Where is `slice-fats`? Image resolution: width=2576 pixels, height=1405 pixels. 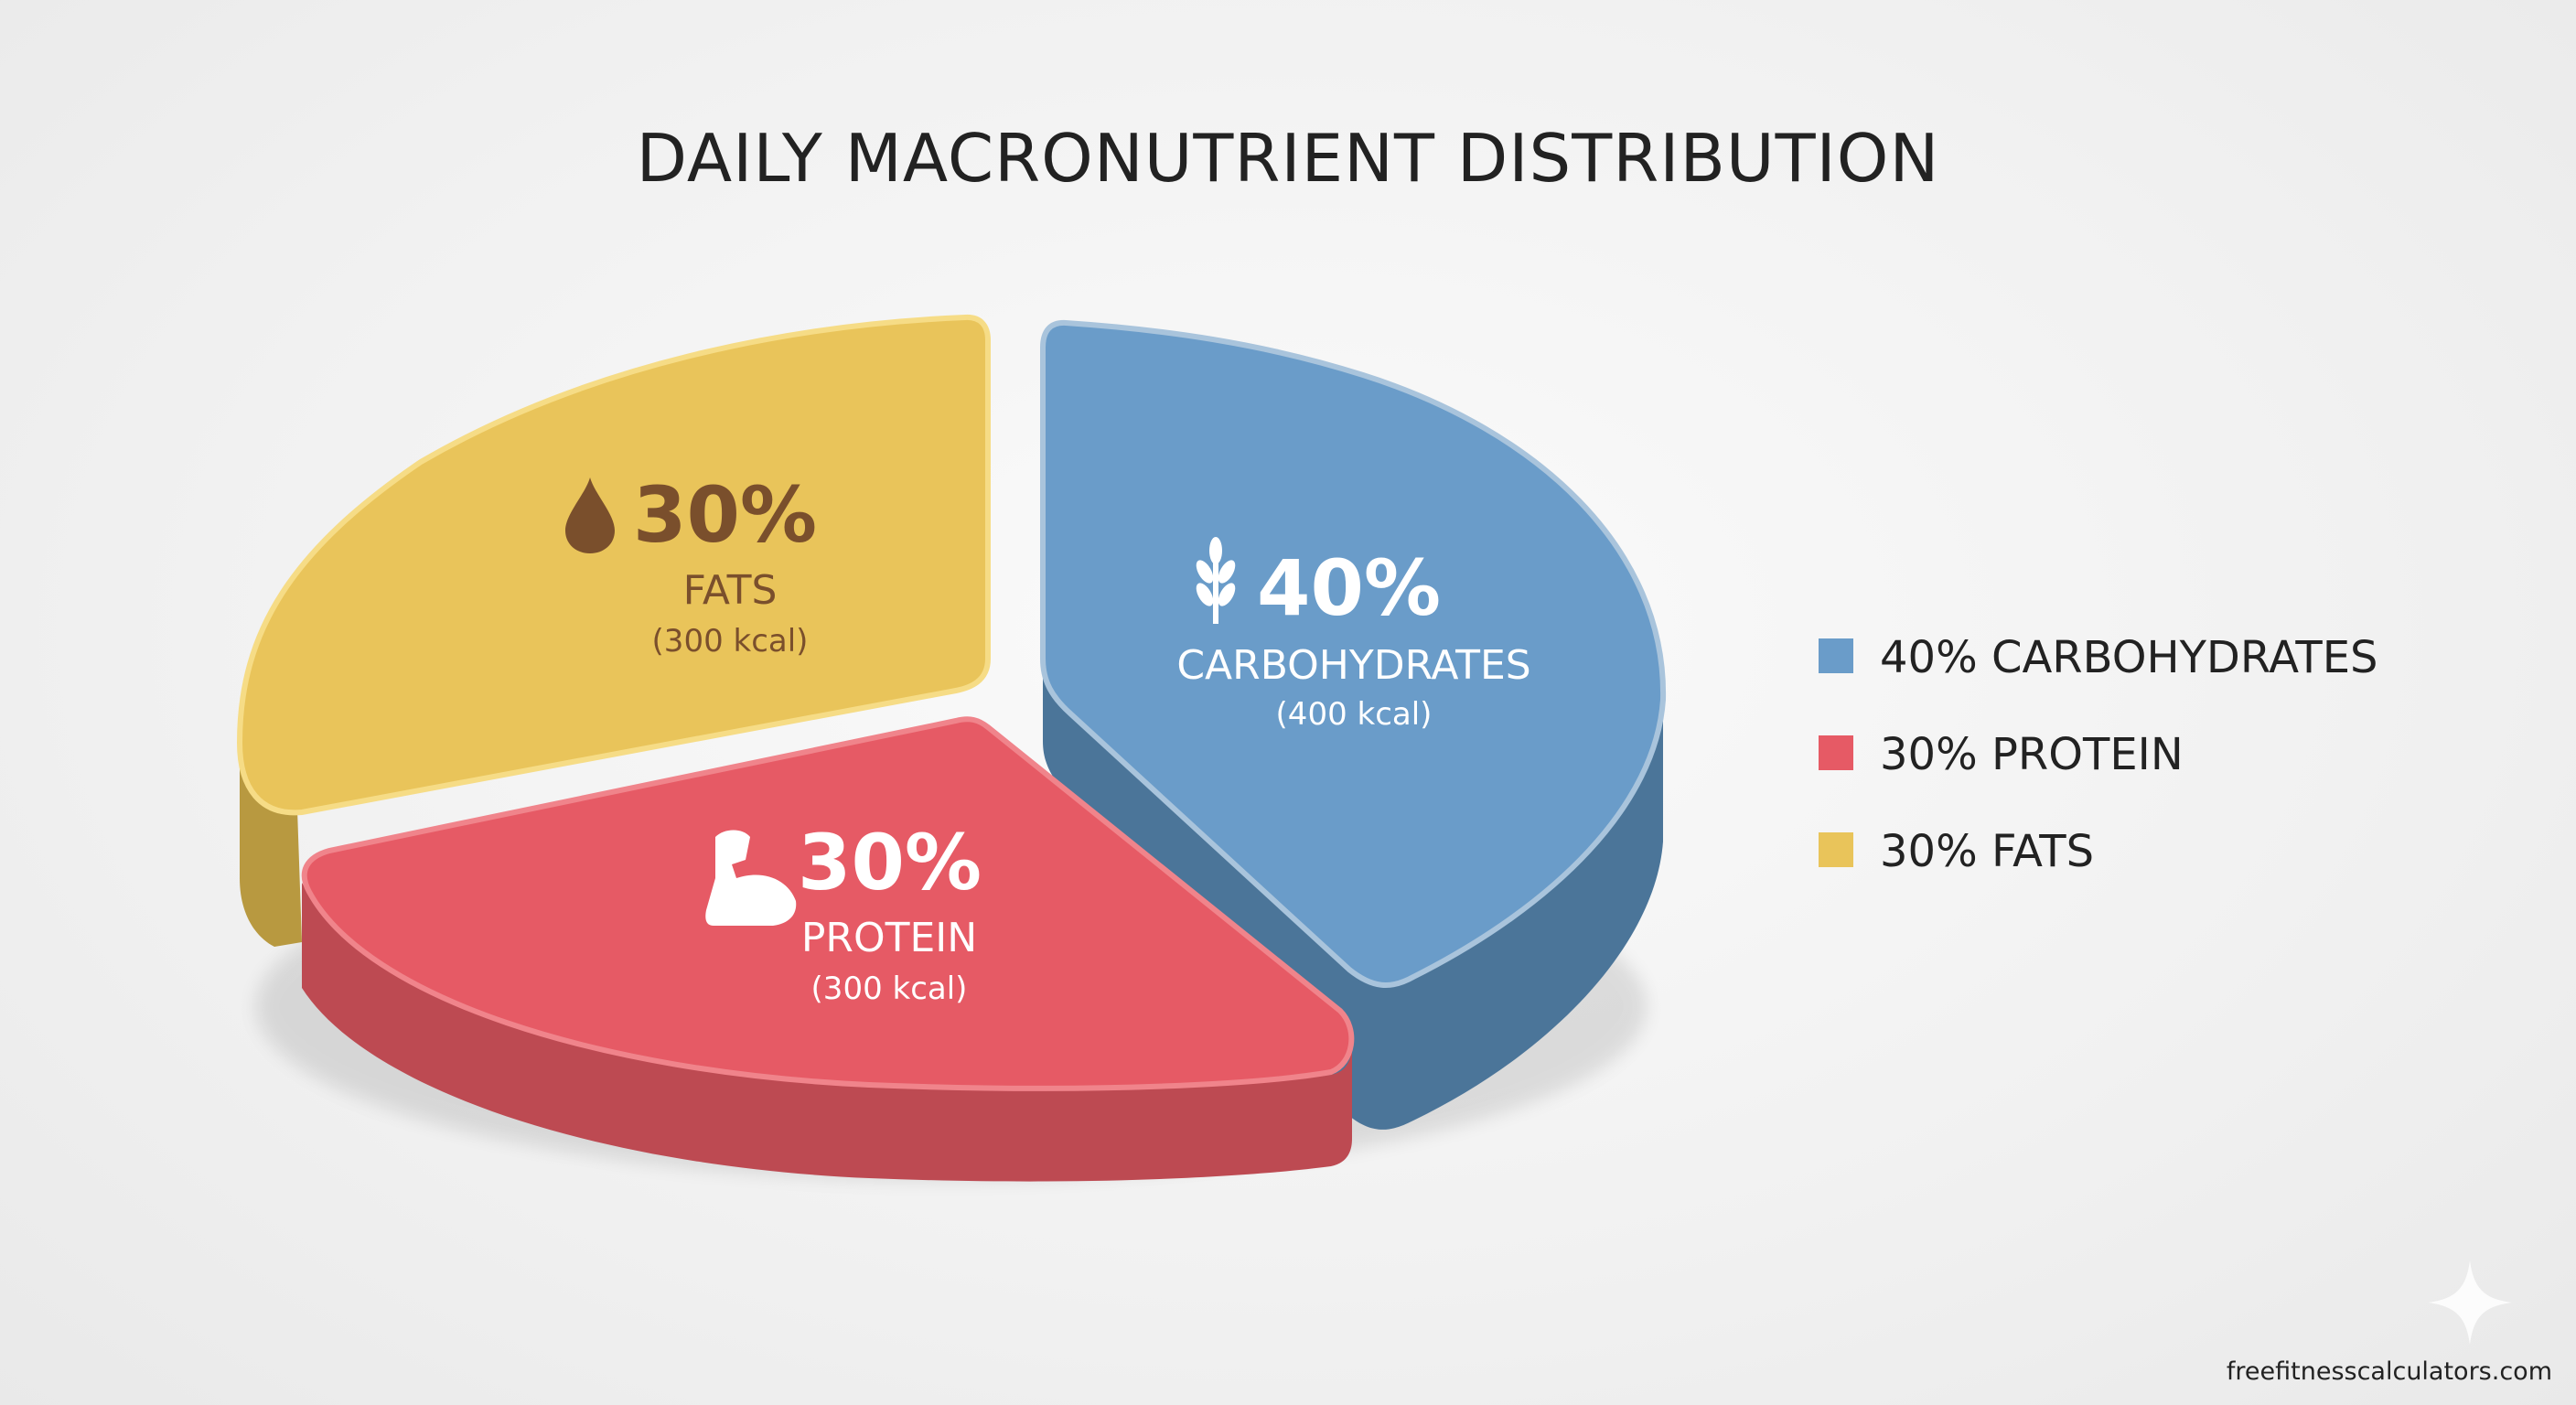
slice-fats is located at coordinates (614, 630).